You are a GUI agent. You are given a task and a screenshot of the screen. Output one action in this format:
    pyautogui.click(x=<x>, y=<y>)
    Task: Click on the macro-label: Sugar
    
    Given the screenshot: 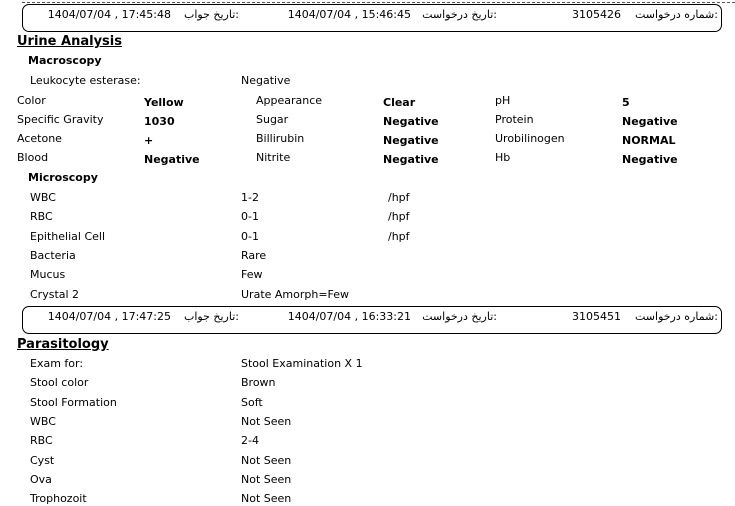 What is the action you would take?
    pyautogui.click(x=272, y=119)
    